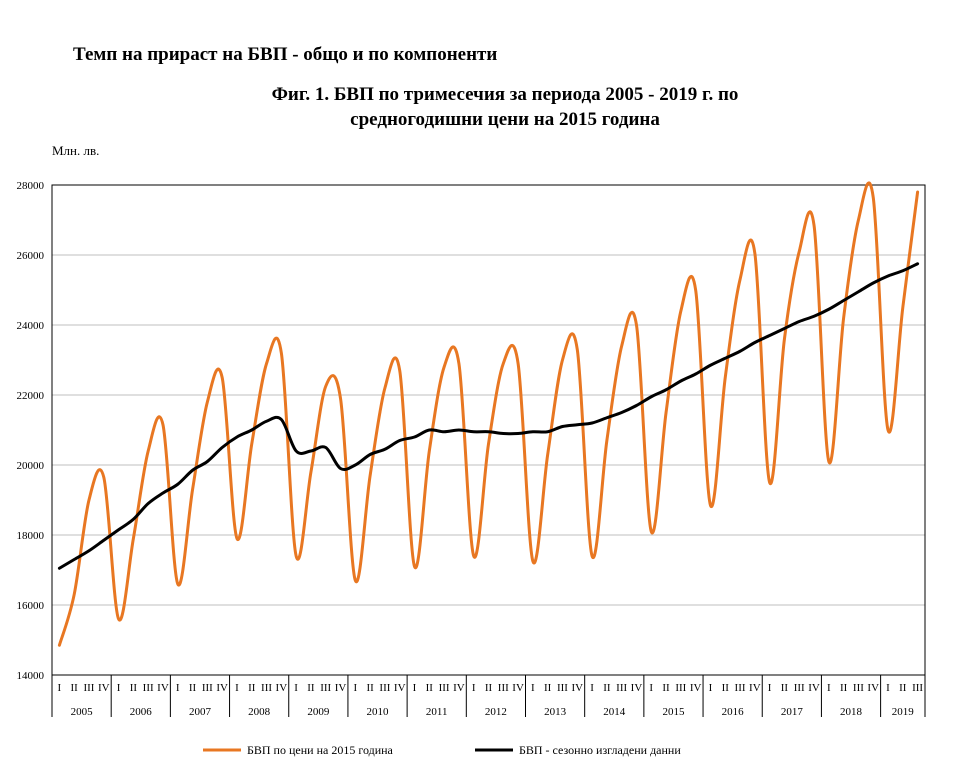 This screenshot has height=771, width=960. Describe the element at coordinates (555, 712) in the screenshot. I see `x-year-label: 2013` at that location.